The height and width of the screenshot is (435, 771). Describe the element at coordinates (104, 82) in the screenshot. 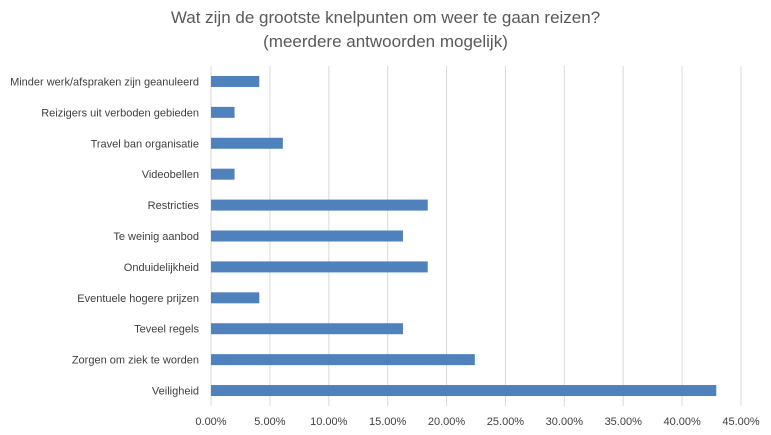

I see `category-label: Minder werk/afspraken zijn geanuleerd` at that location.